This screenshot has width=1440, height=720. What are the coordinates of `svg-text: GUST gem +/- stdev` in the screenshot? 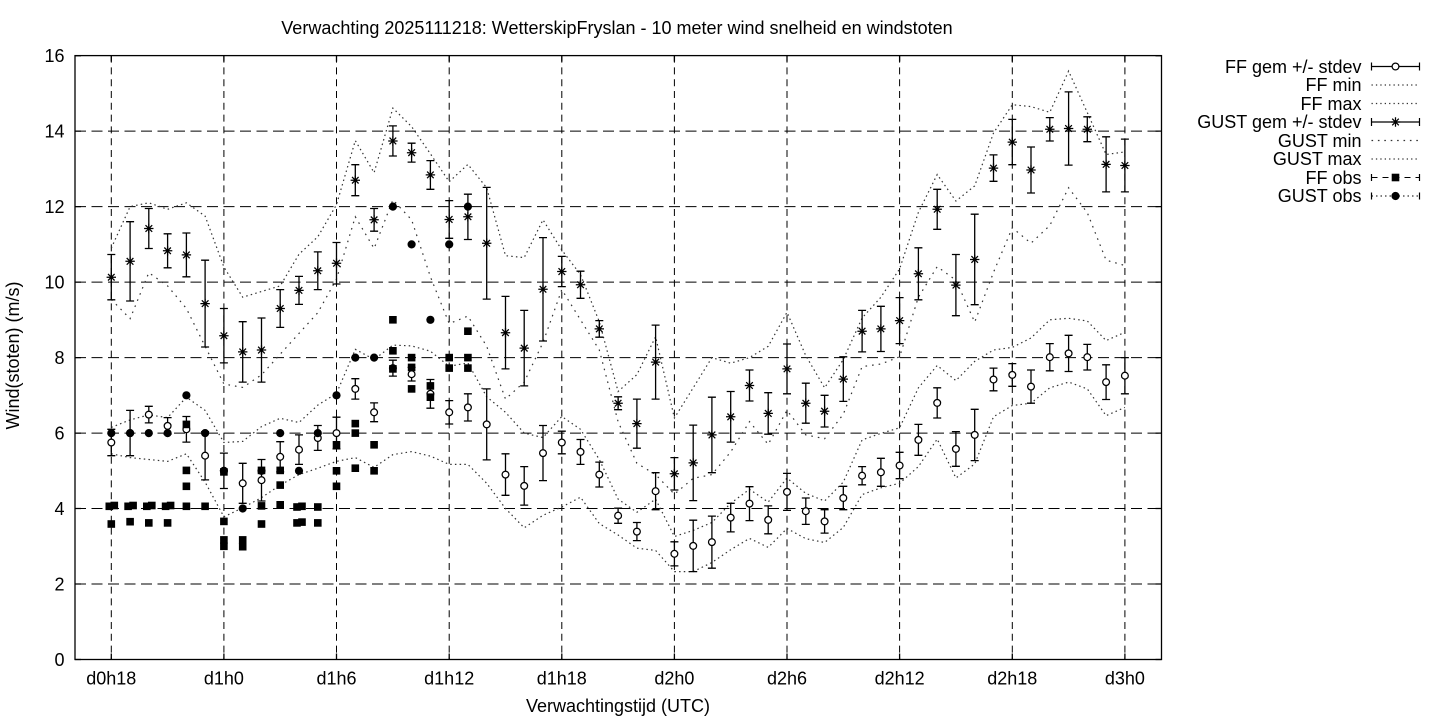 It's located at (1279, 122).